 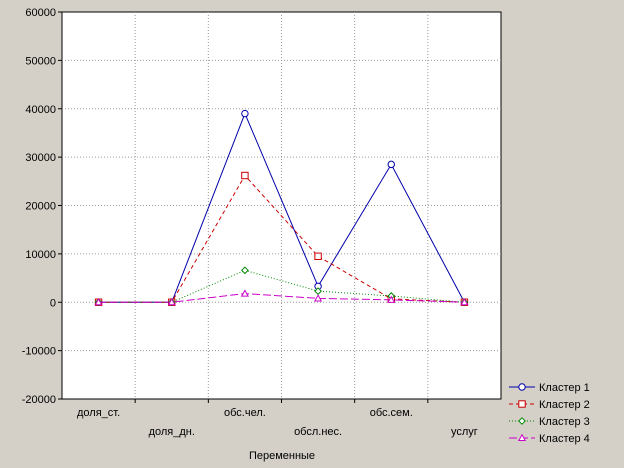 What do you see at coordinates (549, 413) in the screenshot?
I see `legend: Кластер 1 Кластер 2 Кластер 3 Кластер 4` at bounding box center [549, 413].